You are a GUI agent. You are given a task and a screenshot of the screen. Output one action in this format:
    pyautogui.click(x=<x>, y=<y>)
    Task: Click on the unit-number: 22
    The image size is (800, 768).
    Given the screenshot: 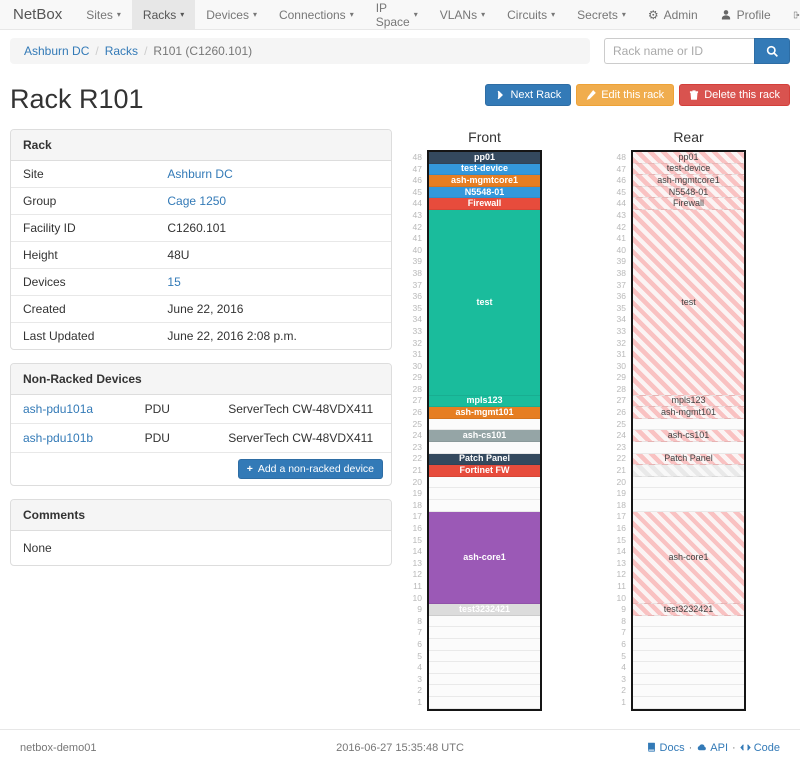 What is the action you would take?
    pyautogui.click(x=417, y=458)
    